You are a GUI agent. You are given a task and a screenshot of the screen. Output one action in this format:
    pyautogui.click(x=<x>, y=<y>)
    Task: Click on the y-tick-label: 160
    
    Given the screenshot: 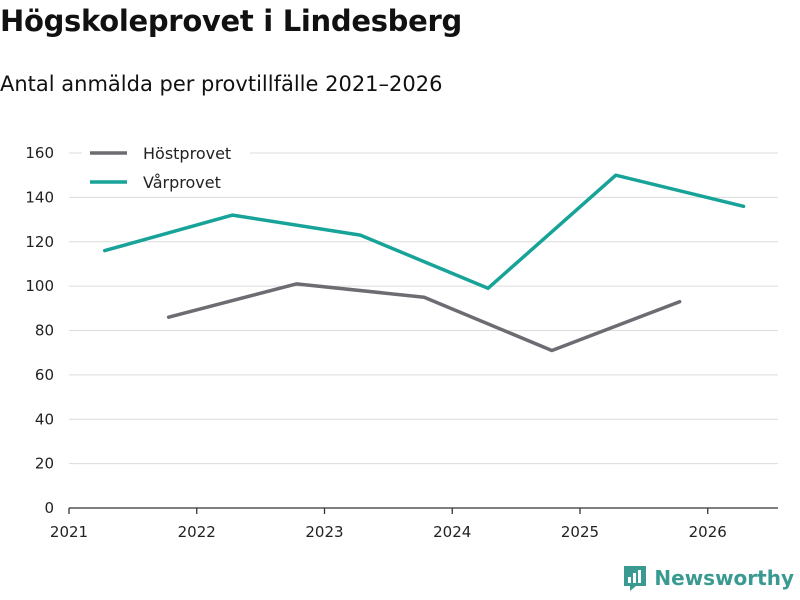 What is the action you would take?
    pyautogui.click(x=39, y=153)
    